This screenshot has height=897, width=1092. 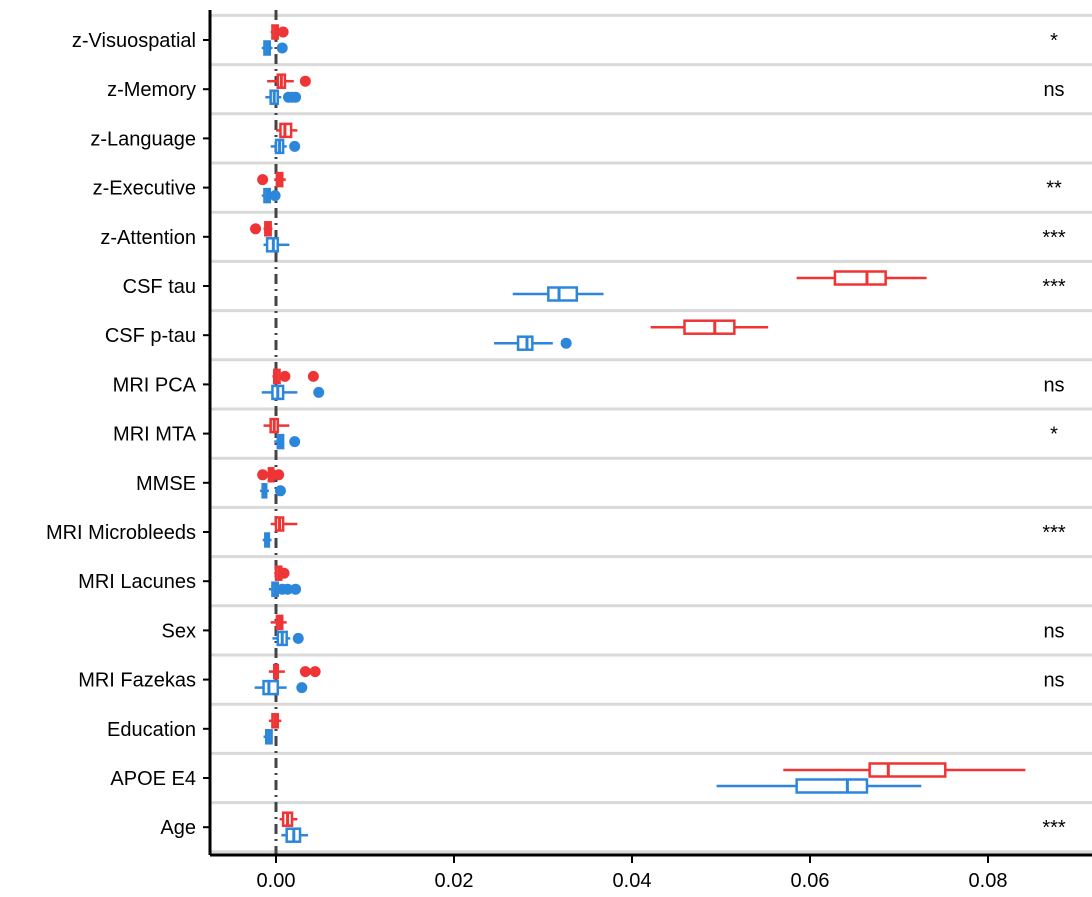 I want to click on y-tick-label: z-Executive, so click(x=144, y=189).